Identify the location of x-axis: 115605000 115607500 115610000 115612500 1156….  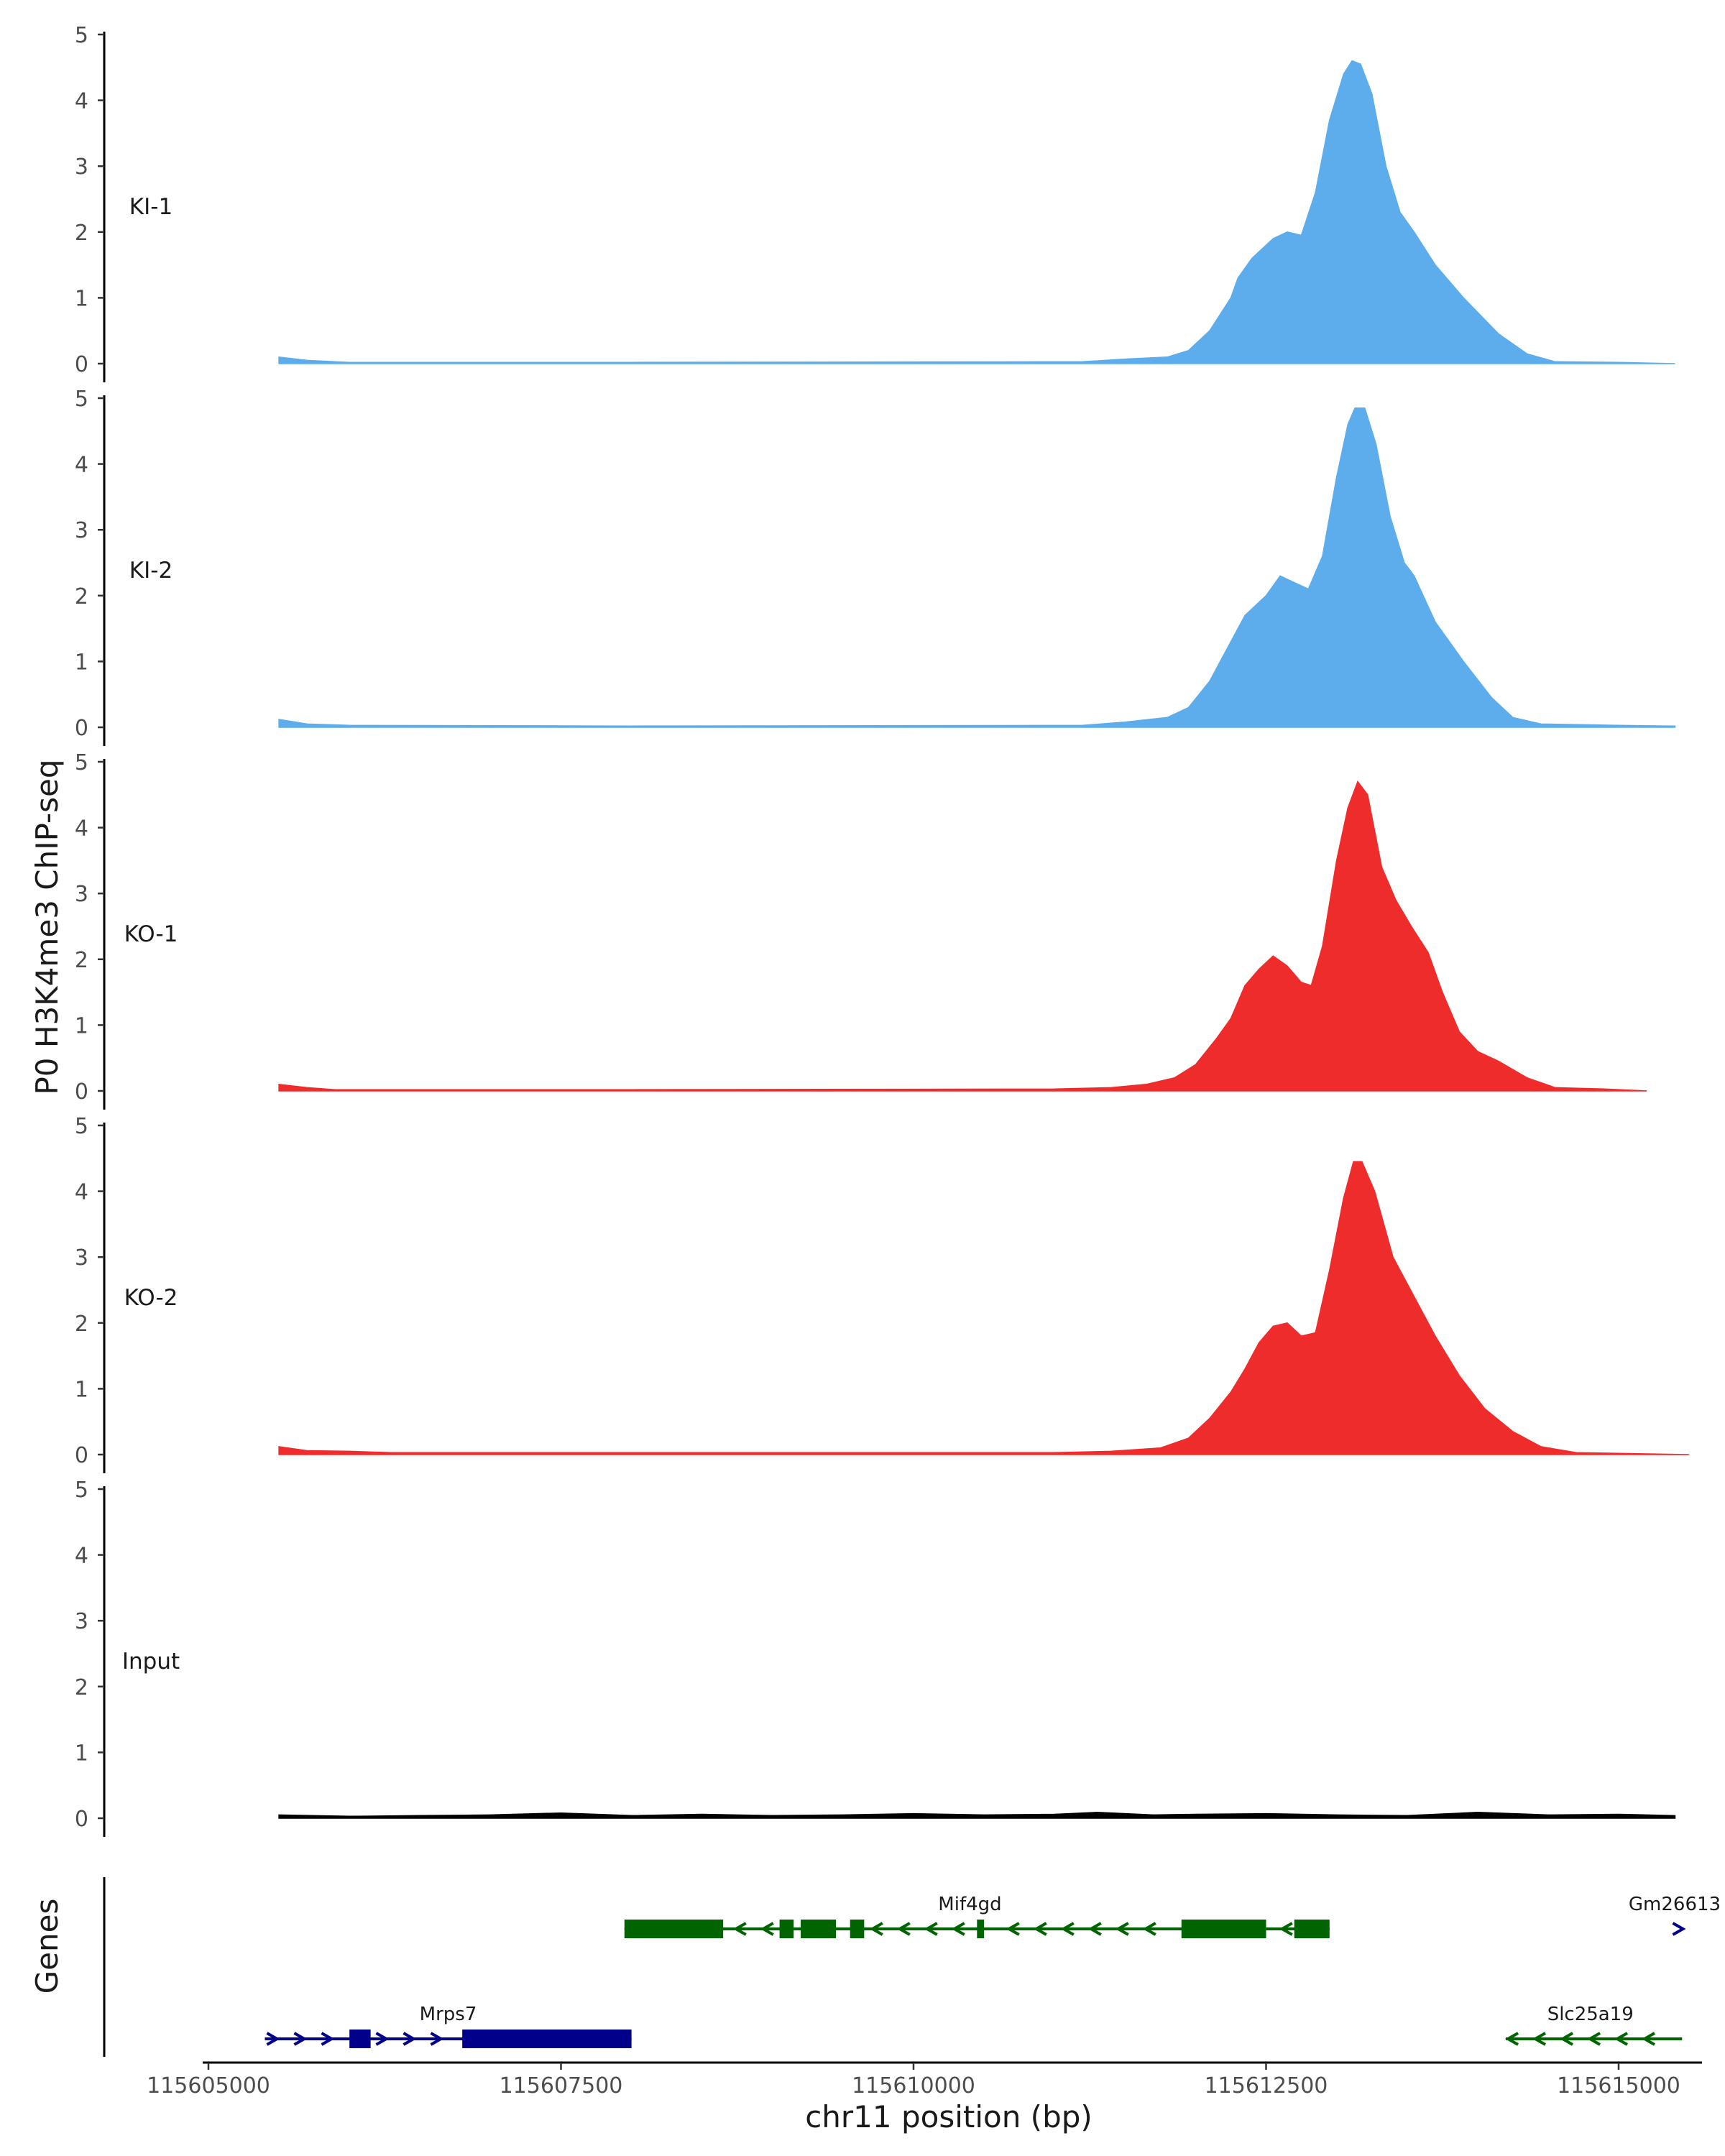
(924, 2080).